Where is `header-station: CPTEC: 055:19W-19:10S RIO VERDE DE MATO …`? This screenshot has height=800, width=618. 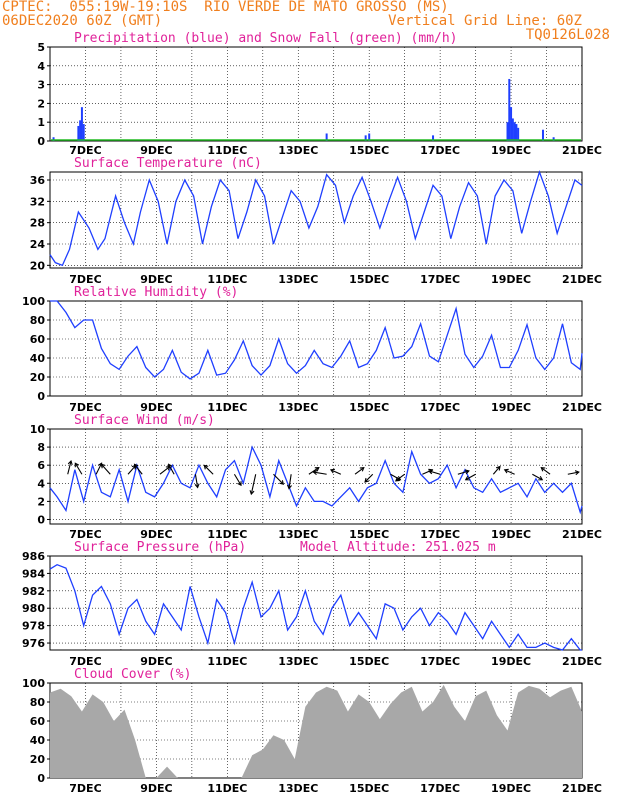 header-station: CPTEC: 055:19W-19:10S RIO VERDE DE MATO … is located at coordinates (225, 7).